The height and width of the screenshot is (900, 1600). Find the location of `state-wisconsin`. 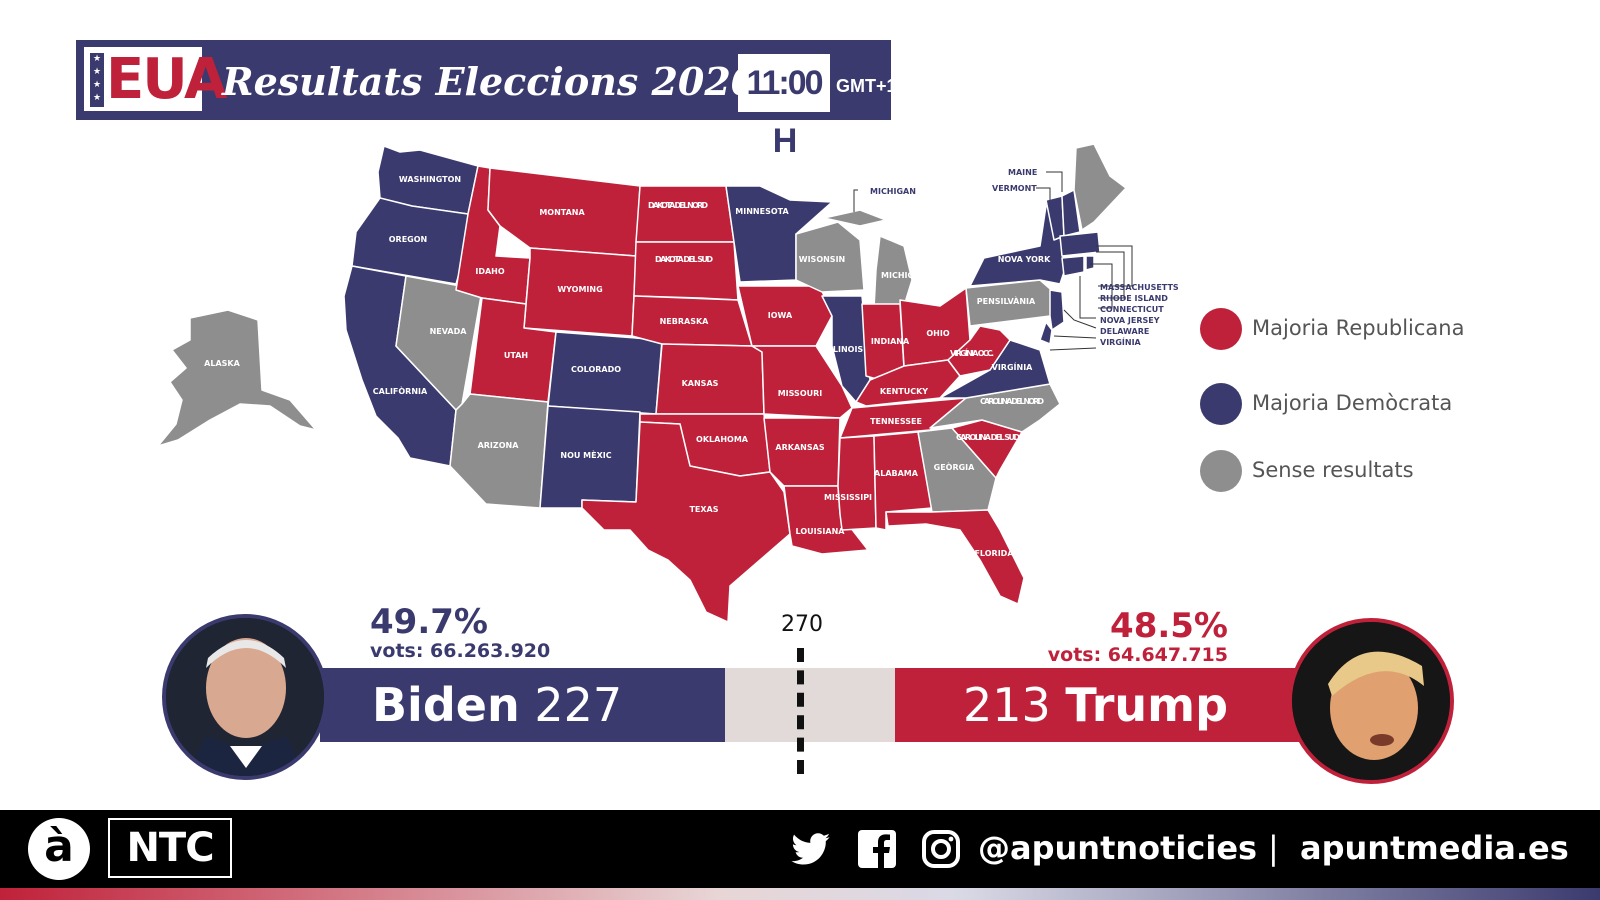

state-wisconsin is located at coordinates (830, 257).